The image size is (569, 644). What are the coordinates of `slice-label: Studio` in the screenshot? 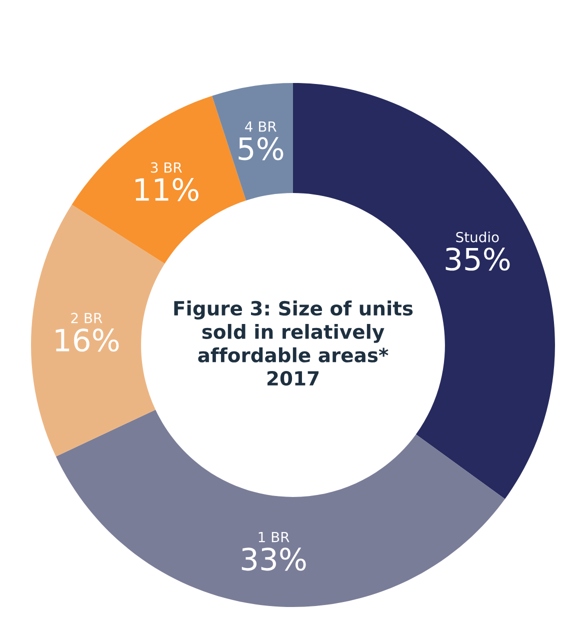 It's located at (477, 237).